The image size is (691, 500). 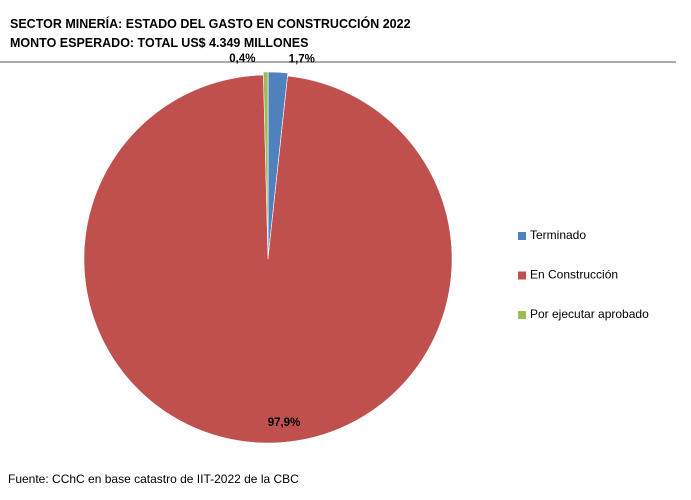 I want to click on chart-subtitle: MONTO ESPERADO: TOTAL US$ 4.349 MILLONES, so click(x=159, y=43).